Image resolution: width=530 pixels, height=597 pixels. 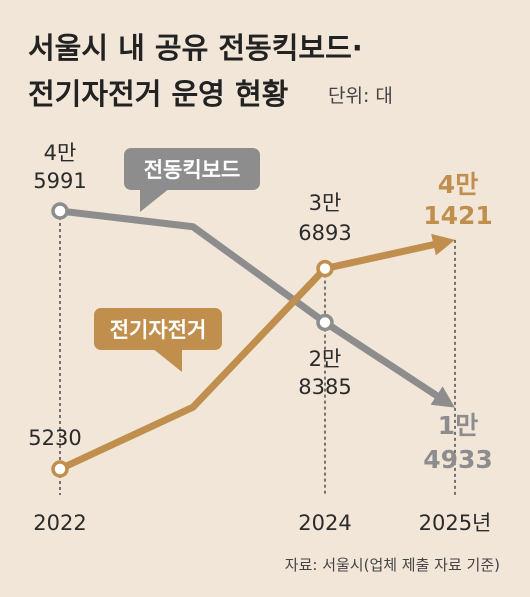 I want to click on data-label-0-3-line2: 4933, so click(x=458, y=459).